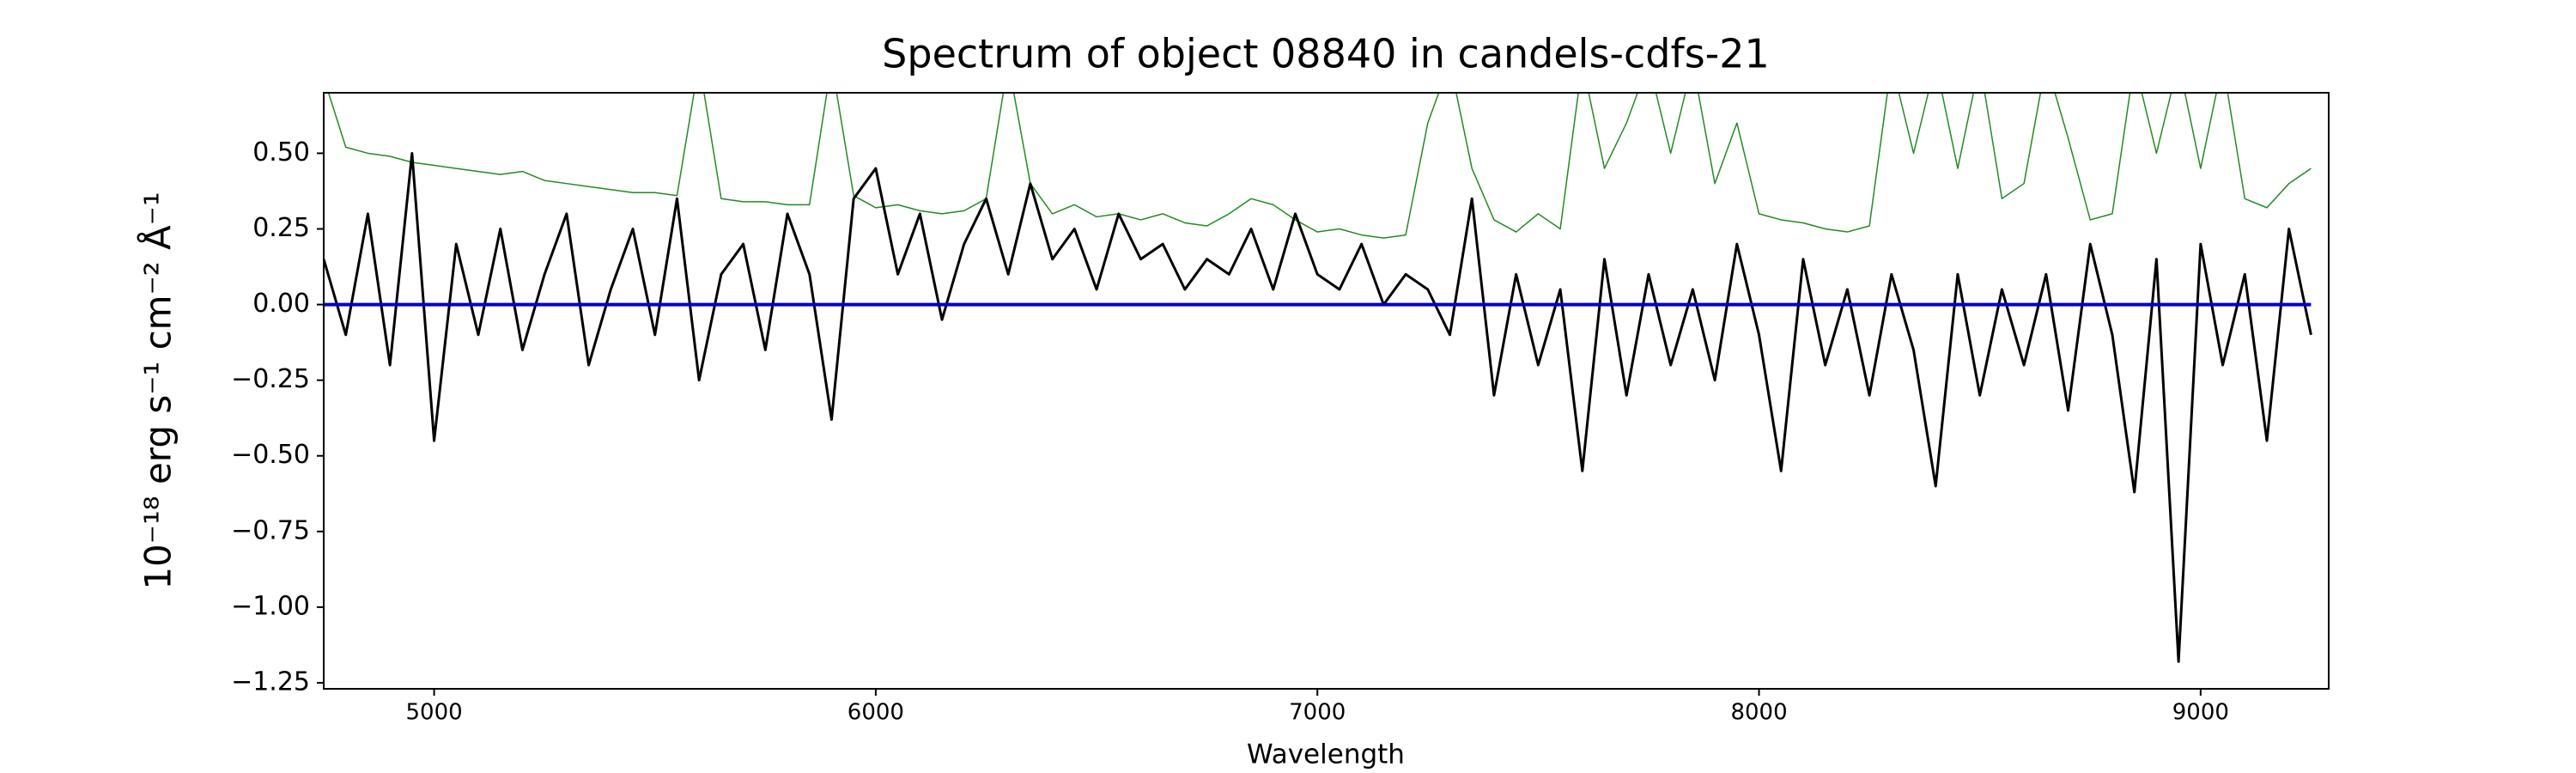 This screenshot has height=773, width=2576. I want to click on y-tick-label: −1.25, so click(270, 681).